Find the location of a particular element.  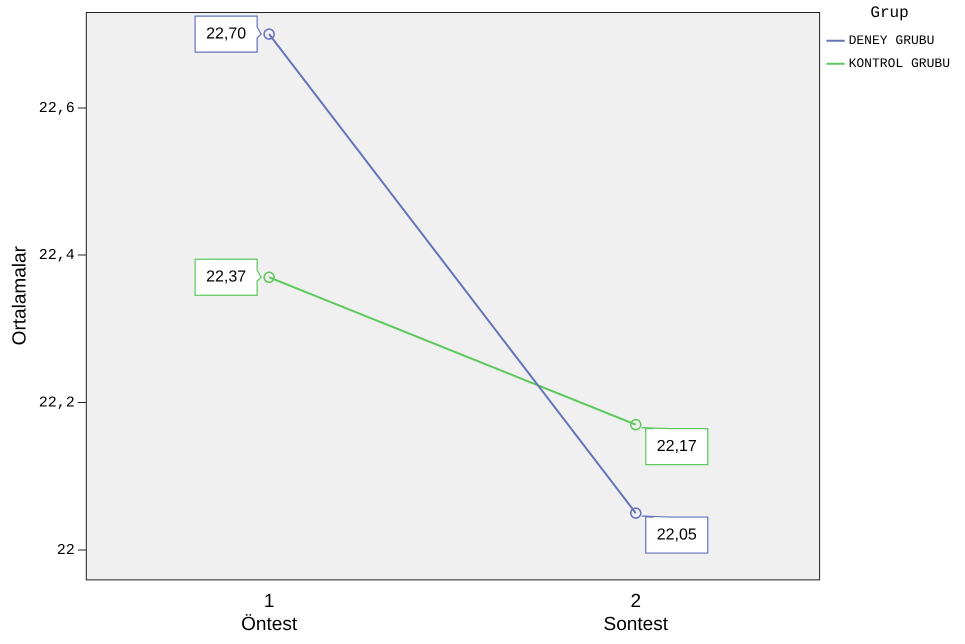

legend-label: KONTROL GRUBU is located at coordinates (899, 64).